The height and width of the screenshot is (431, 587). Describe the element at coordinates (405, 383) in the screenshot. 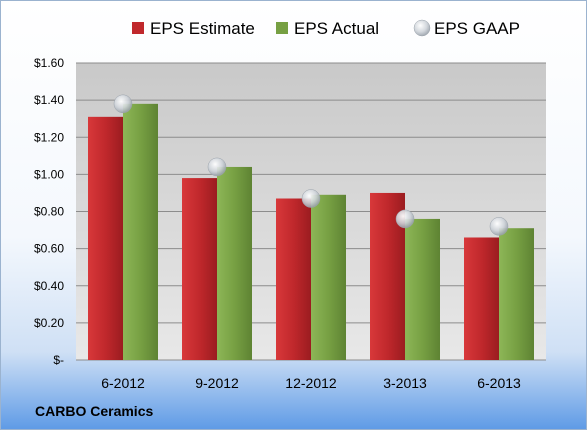

I see `x-category-label: 3-2013` at that location.